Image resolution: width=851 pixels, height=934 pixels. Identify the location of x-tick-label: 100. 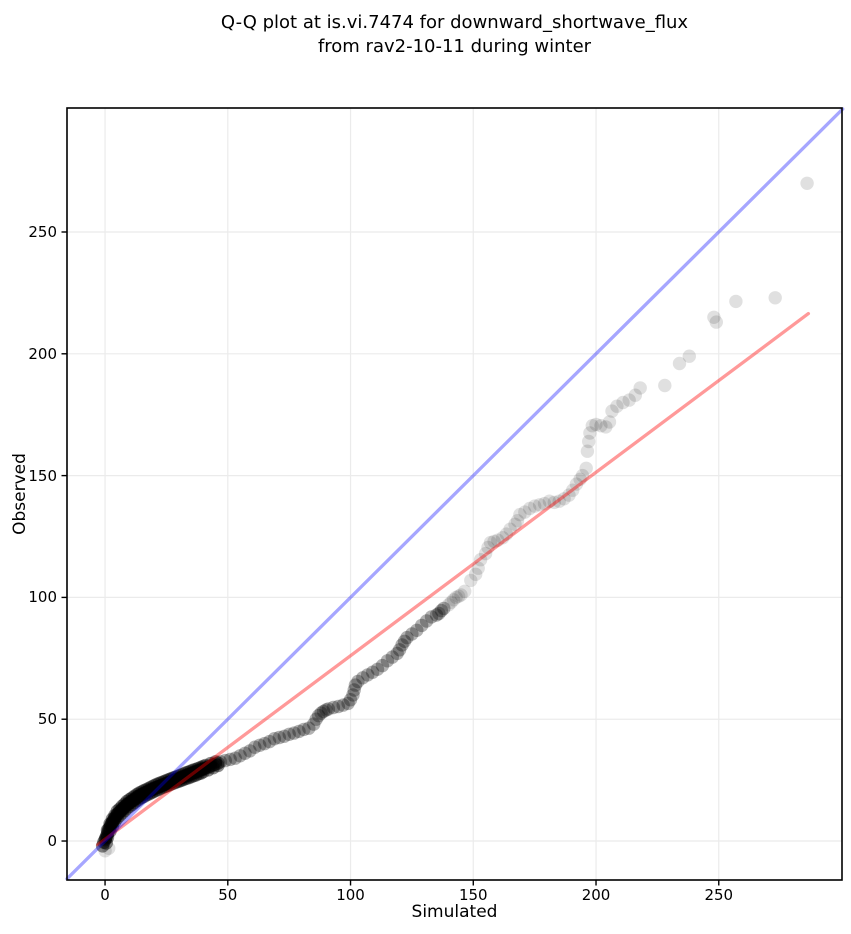
(350, 895).